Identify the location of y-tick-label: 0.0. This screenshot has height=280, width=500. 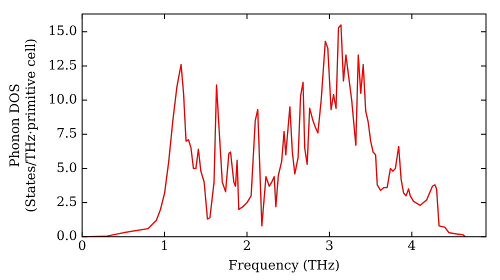
(67, 236).